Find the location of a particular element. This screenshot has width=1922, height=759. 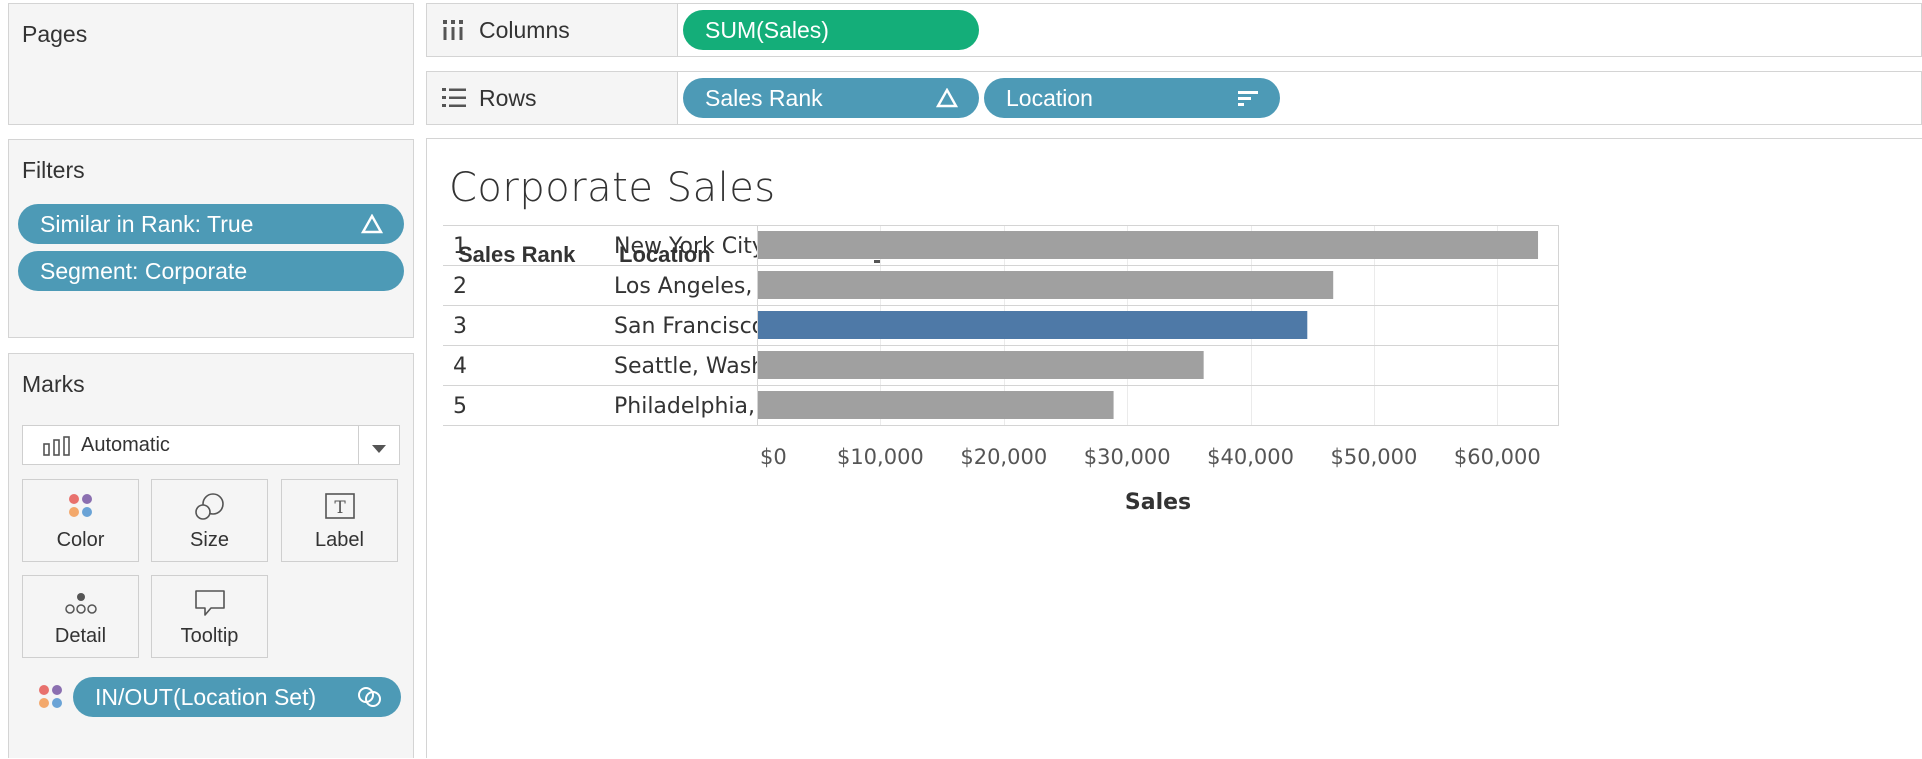

bar-chart-icon is located at coordinates (57, 448).